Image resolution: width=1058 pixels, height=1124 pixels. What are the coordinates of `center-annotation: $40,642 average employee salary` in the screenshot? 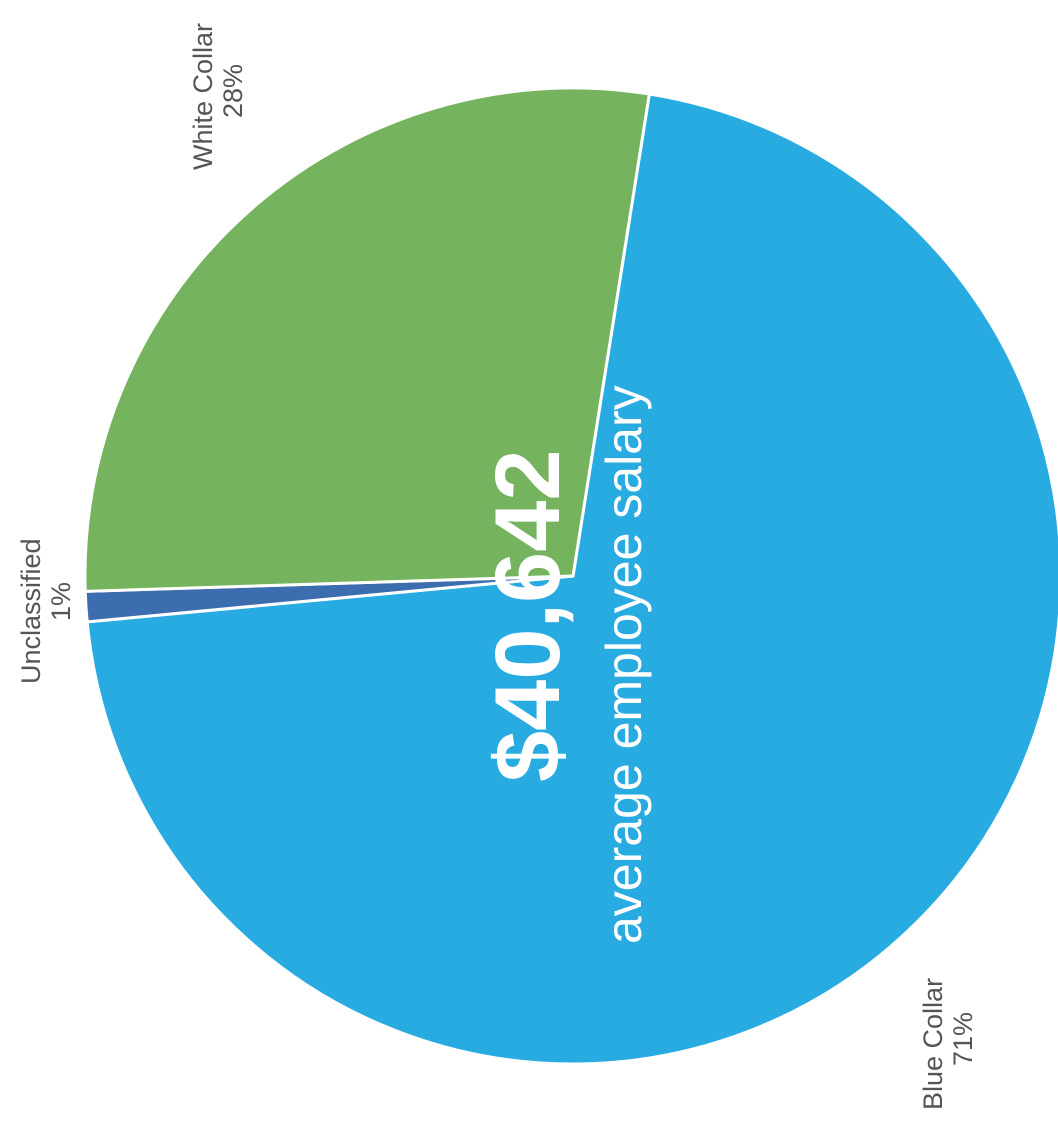 It's located at (564, 664).